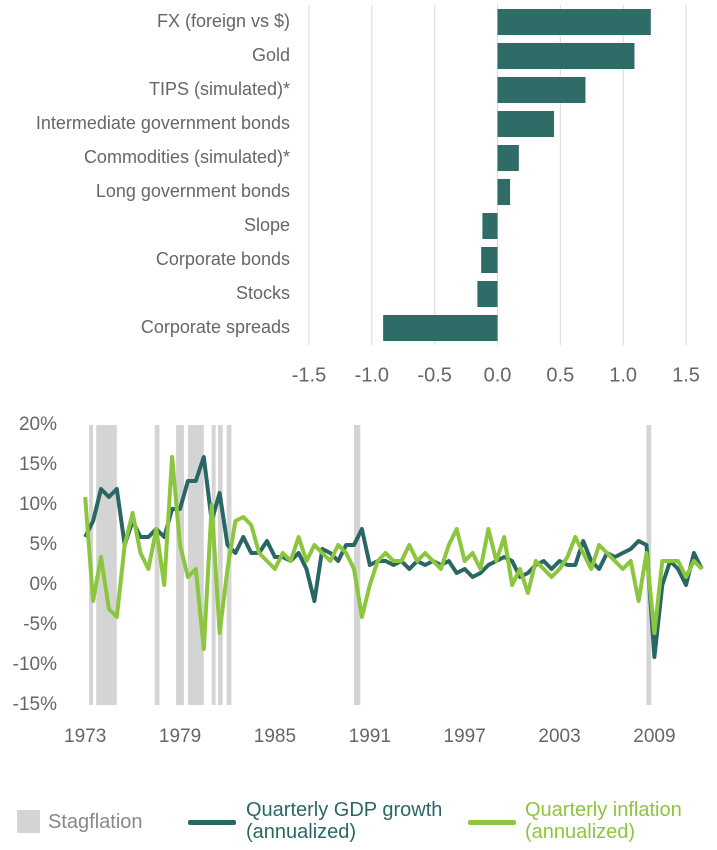 This screenshot has height=850, width=717. I want to click on legend-label: Quarterly inflation (annualized), so click(603, 821).